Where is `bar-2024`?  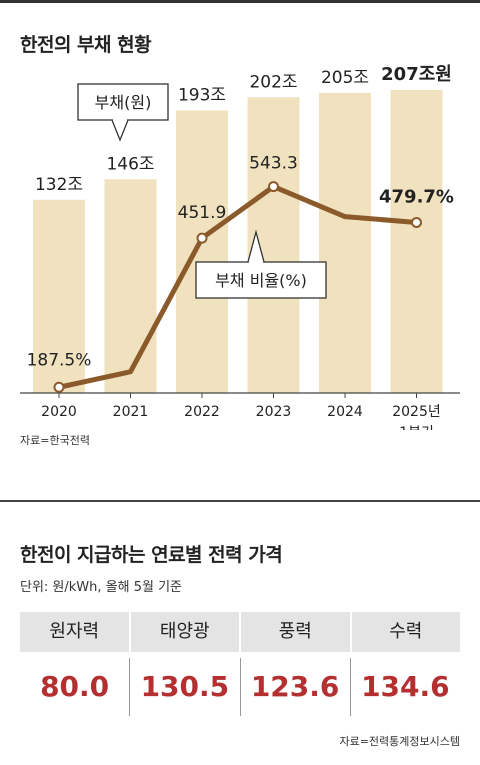
bar-2024 is located at coordinates (345, 242).